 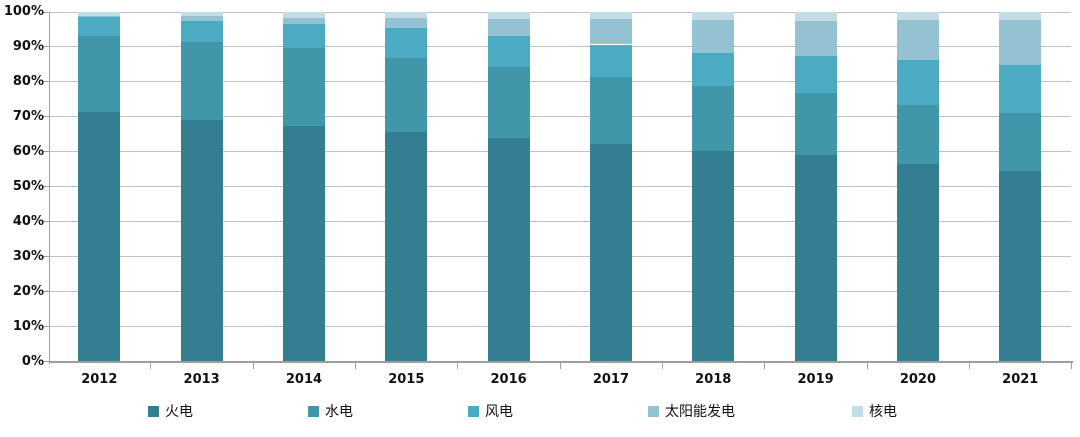 I want to click on bar-2019, so click(x=815, y=181).